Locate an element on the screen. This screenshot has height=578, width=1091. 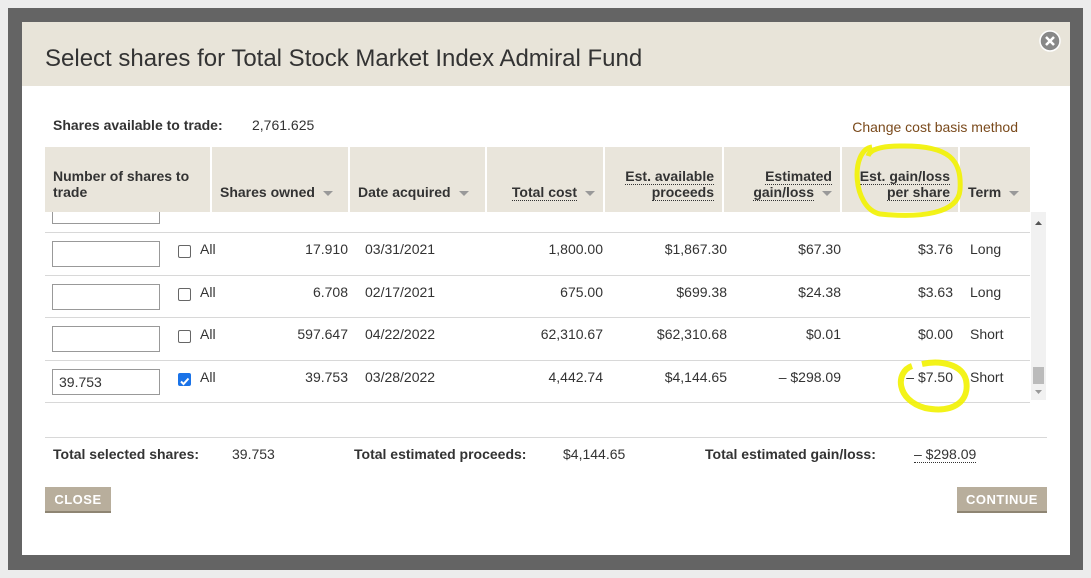
header-text-wrap: Est. available proceeds is located at coordinates (663, 184).